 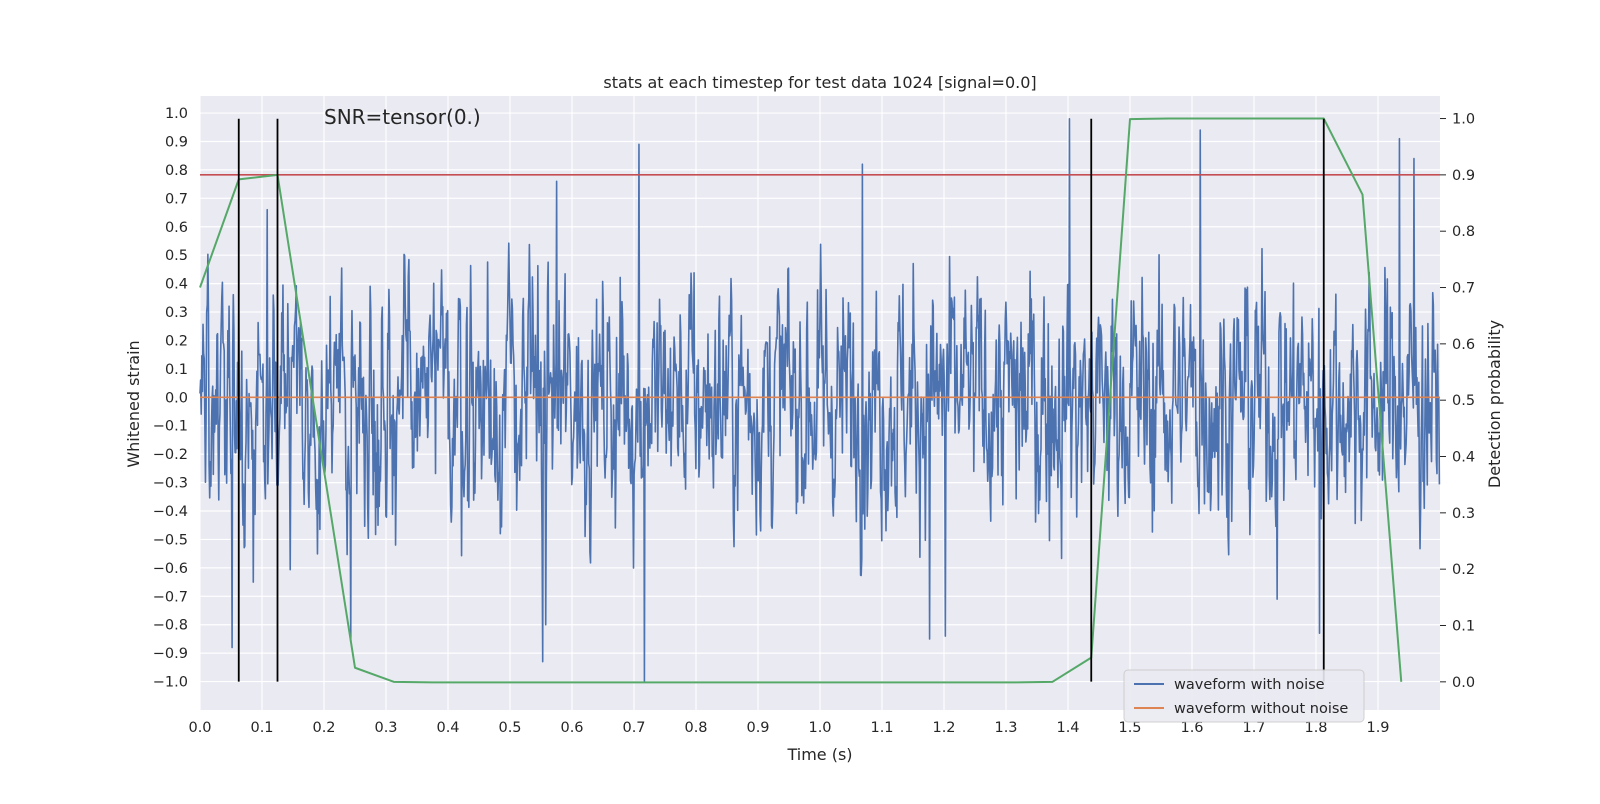 I want to click on snr-annotation: SNR=tensor(0.), so click(x=402, y=117).